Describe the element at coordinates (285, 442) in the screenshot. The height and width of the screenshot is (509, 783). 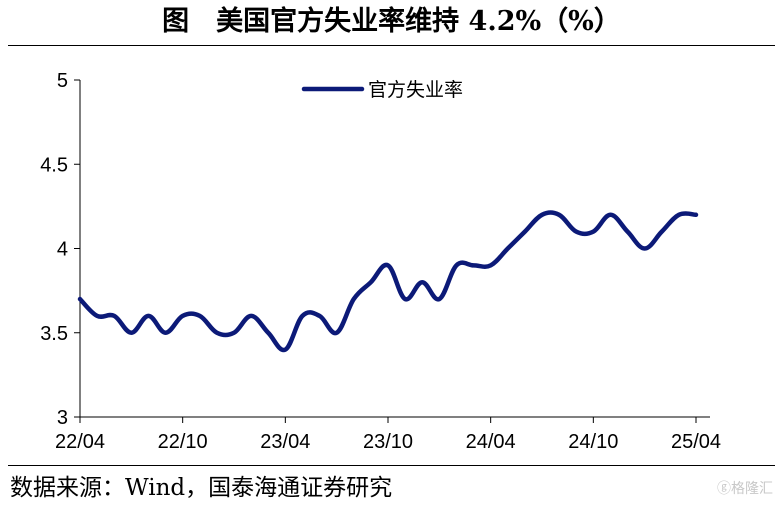
I see `x-tick-label: 23/04` at that location.